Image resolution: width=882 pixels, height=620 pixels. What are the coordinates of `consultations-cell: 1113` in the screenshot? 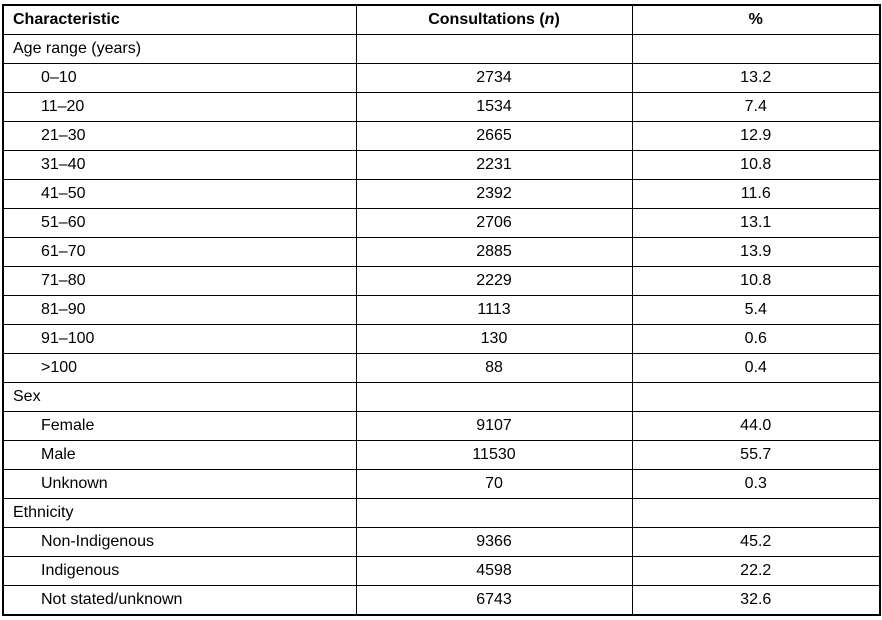 It's located at (494, 310).